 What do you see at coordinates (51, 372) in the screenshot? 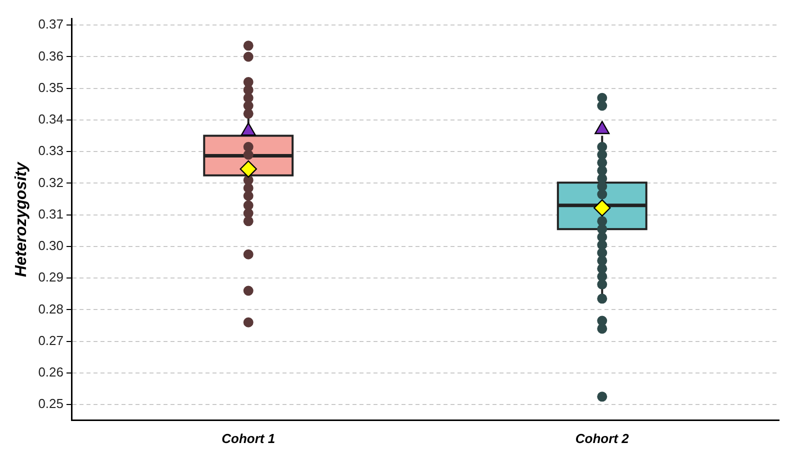
I see `y-tick-label: 0.26` at bounding box center [51, 372].